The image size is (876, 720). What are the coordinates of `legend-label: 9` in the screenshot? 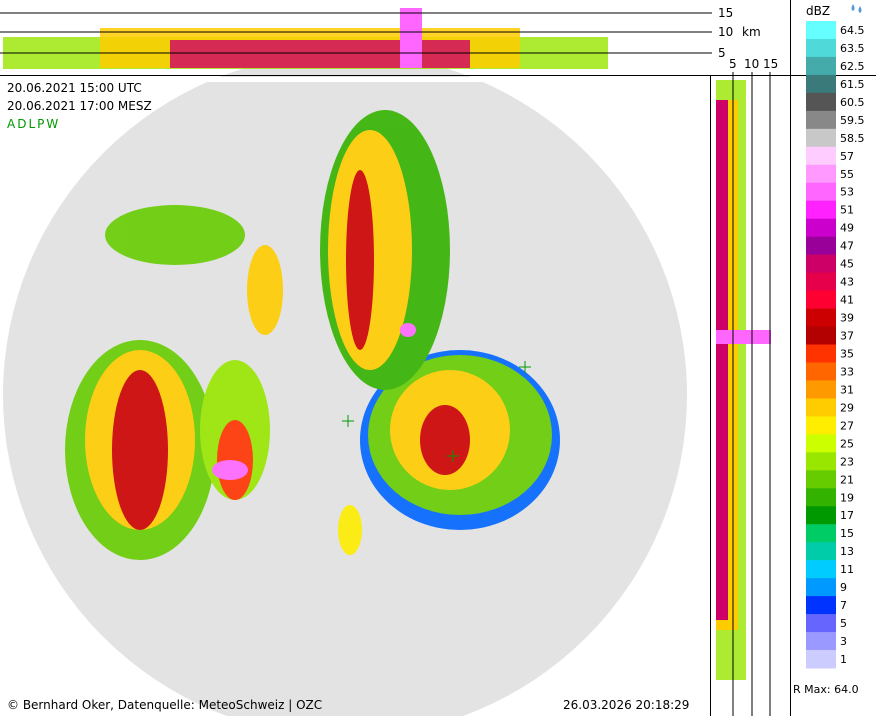 It's located at (843, 587).